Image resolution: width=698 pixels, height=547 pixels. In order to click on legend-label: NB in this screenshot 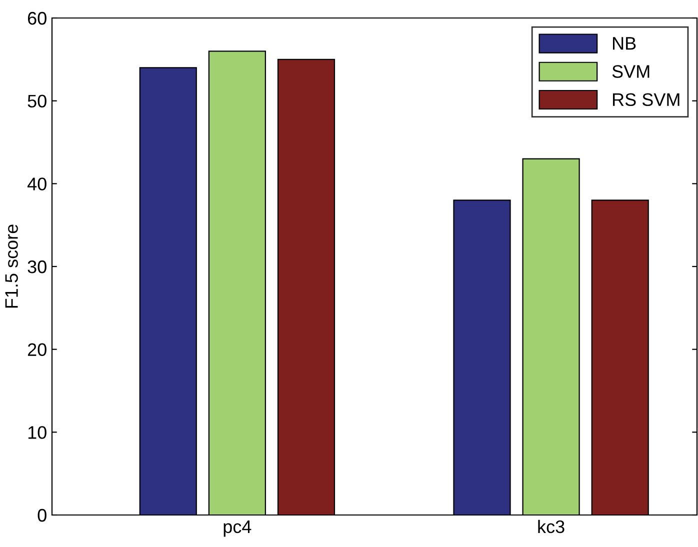, I will do `click(624, 43)`.